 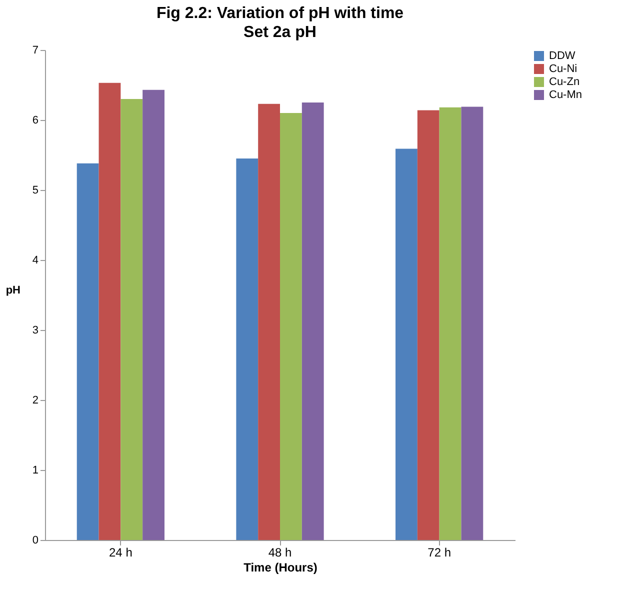 I want to click on legend-label: Cu-Ni, so click(x=563, y=69).